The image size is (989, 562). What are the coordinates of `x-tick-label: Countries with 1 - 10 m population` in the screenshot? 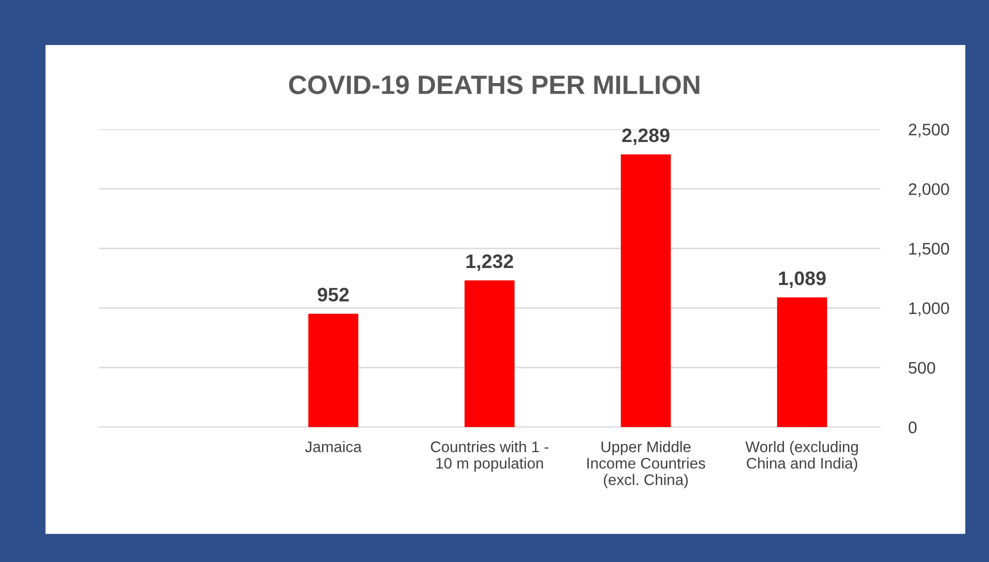 It's located at (489, 456).